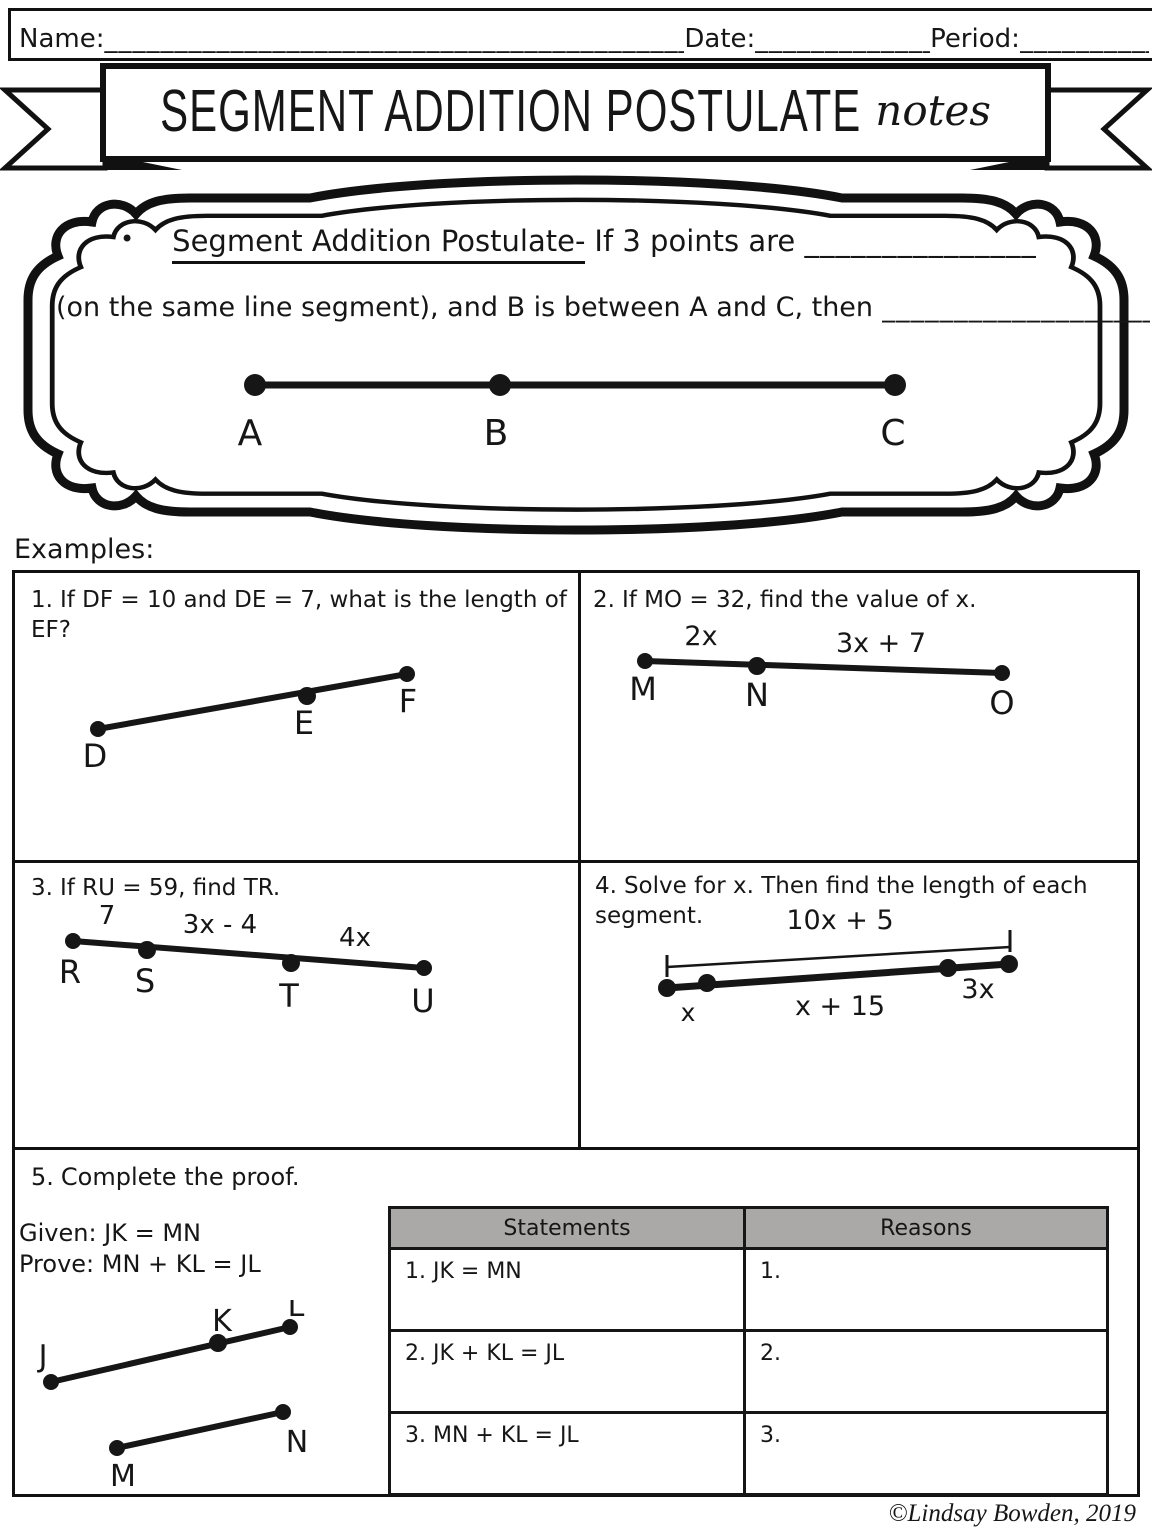 The image size is (1152, 1536). What do you see at coordinates (926, 1228) in the screenshot?
I see `reasons-header: Reasons` at bounding box center [926, 1228].